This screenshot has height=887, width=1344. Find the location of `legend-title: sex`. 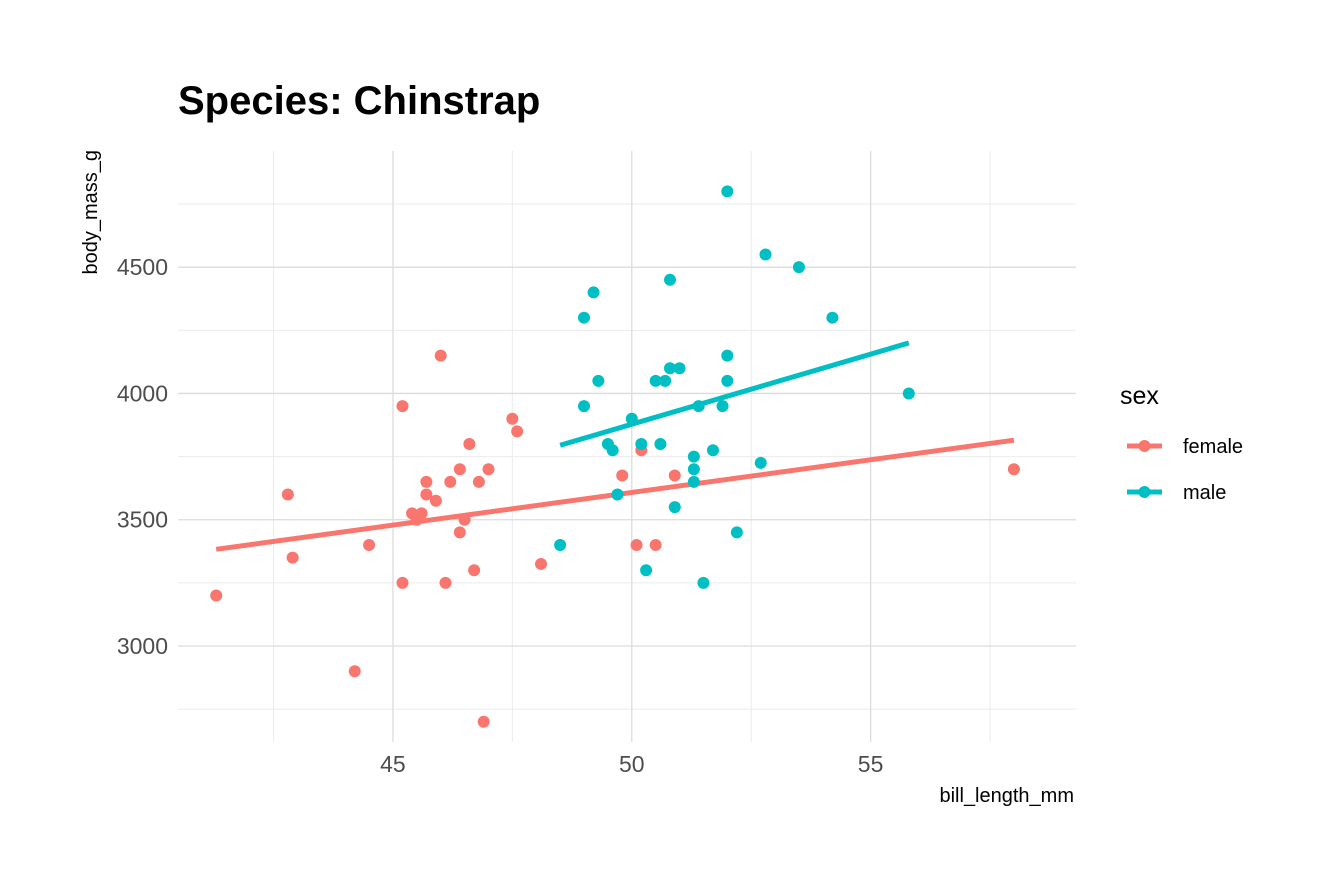

legend-title: sex is located at coordinates (1139, 396).